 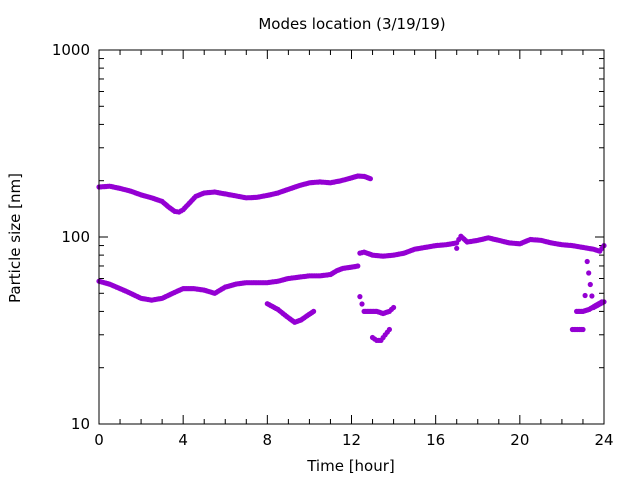 I want to click on x-tick-label: 16, so click(x=435, y=440).